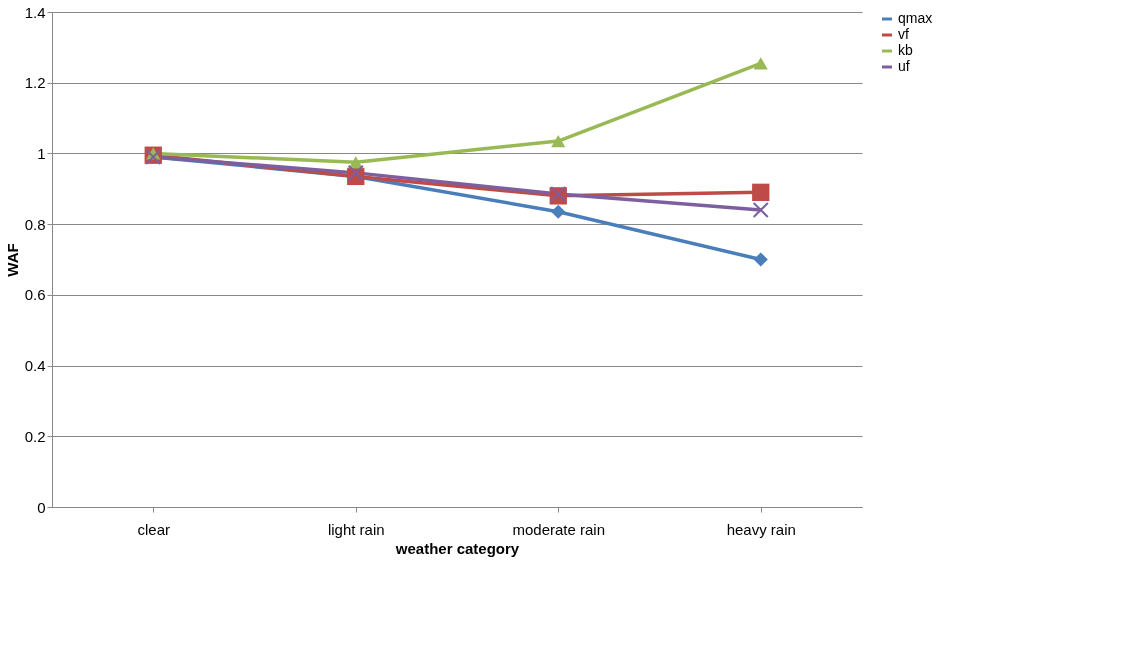 The height and width of the screenshot is (652, 1130). What do you see at coordinates (35, 83) in the screenshot?
I see `y-tick-label: 1.2` at bounding box center [35, 83].